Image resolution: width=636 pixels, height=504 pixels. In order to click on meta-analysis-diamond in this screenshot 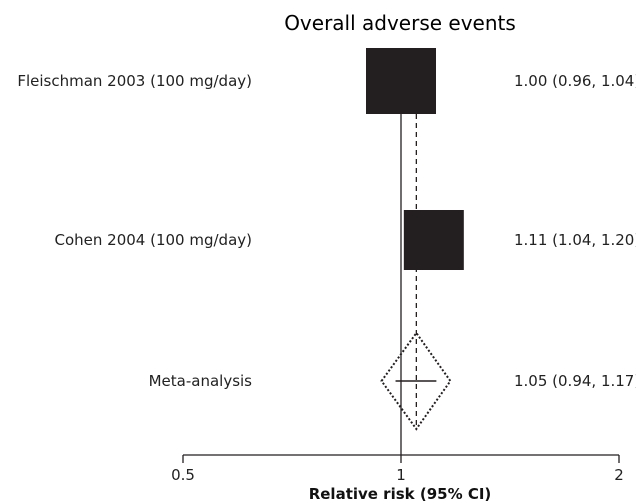, I will do `click(416, 381)`.